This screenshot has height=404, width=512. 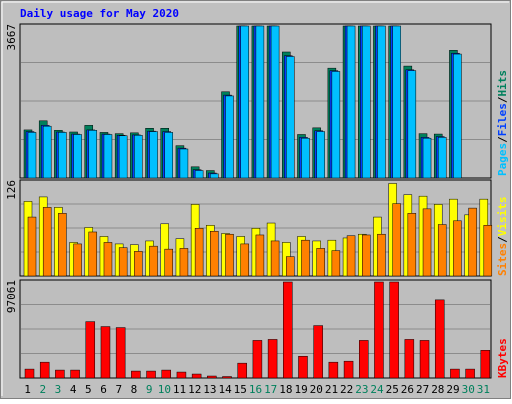 What do you see at coordinates (392, 389) in the screenshot?
I see `day-label: 25` at bounding box center [392, 389].